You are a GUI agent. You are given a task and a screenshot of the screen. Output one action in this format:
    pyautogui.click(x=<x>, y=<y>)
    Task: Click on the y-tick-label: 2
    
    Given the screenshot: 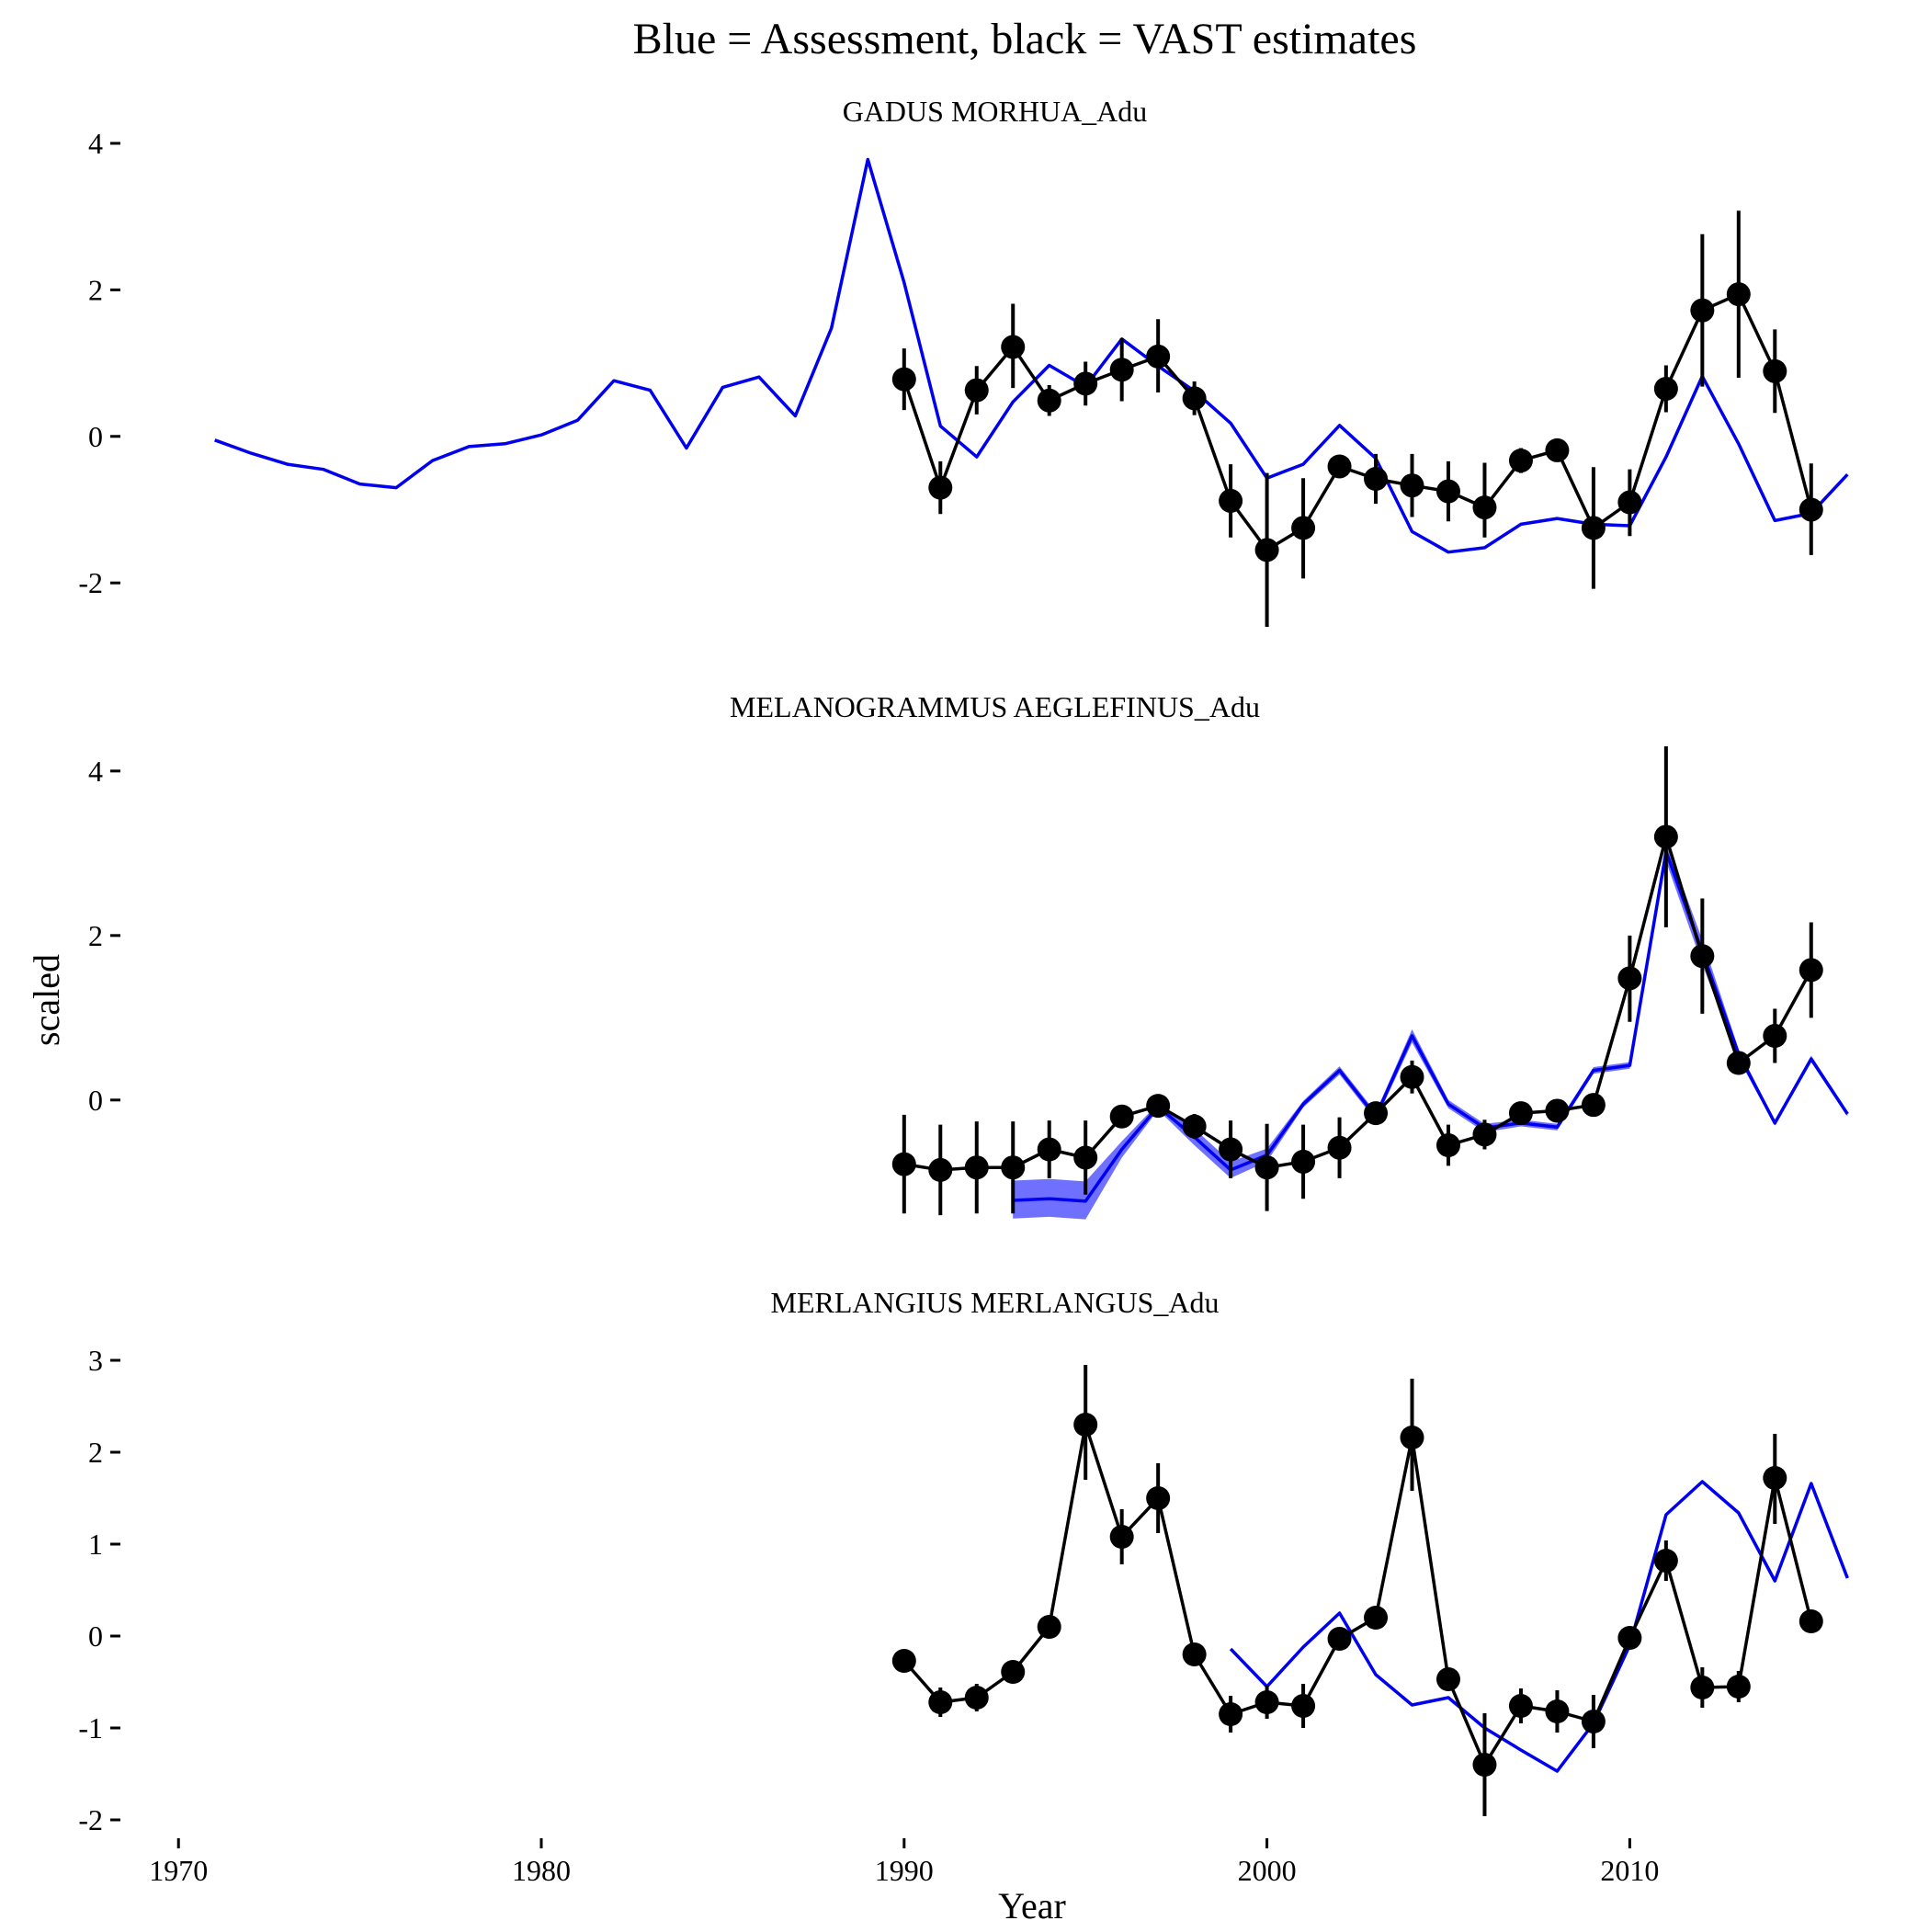 What is the action you would take?
    pyautogui.click(x=96, y=1452)
    